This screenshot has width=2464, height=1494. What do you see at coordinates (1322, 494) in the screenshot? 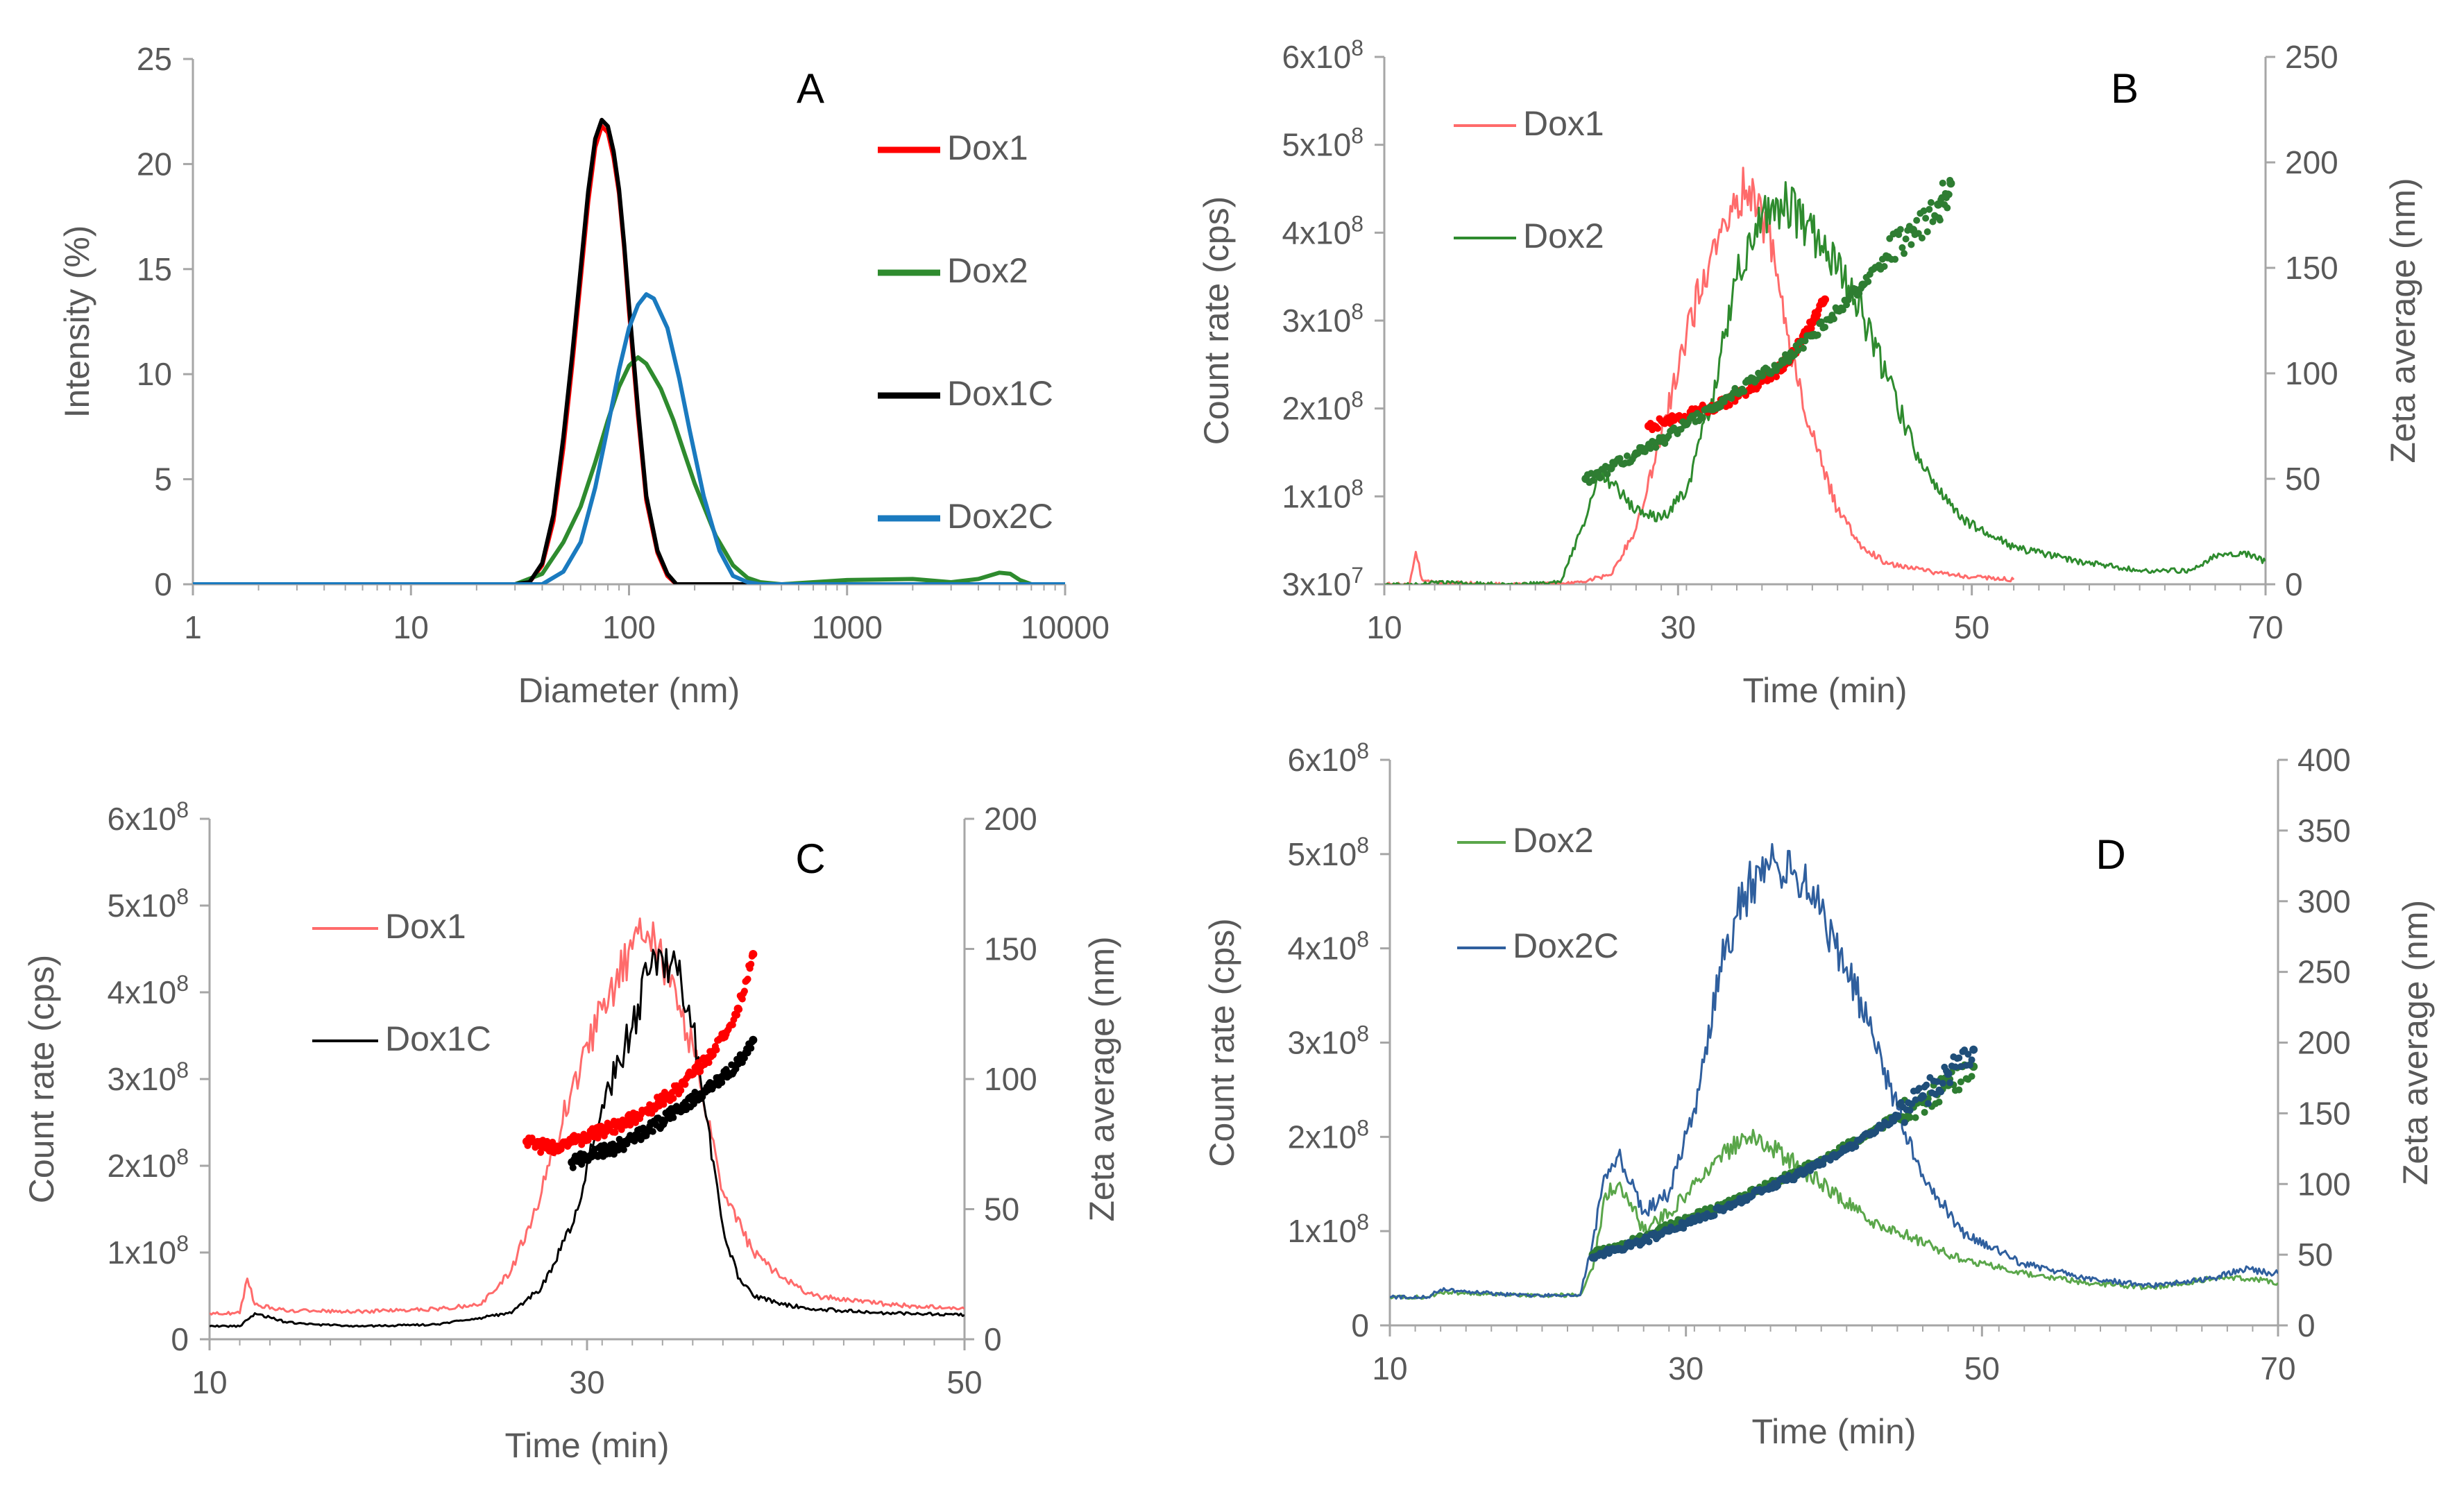
I see `y-tick-label: 1x10⁸` at bounding box center [1322, 494].